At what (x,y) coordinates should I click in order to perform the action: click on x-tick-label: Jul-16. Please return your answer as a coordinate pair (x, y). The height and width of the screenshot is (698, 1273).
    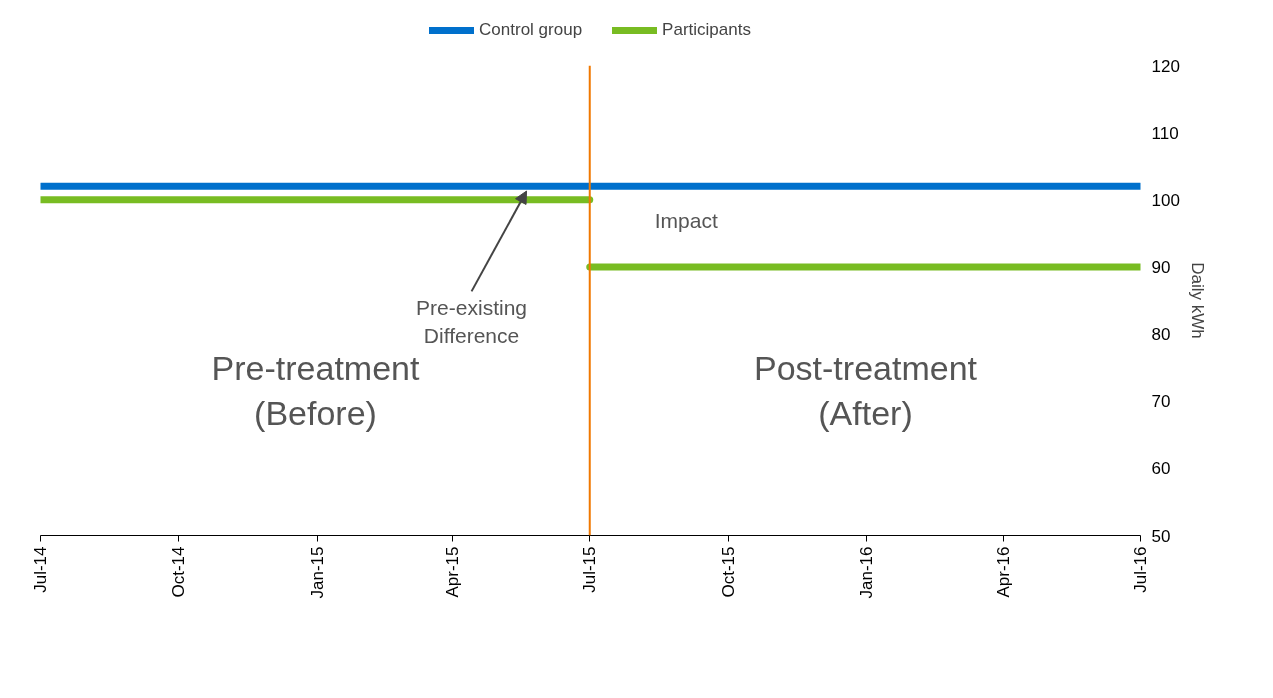
    Looking at the image, I should click on (1140, 569).